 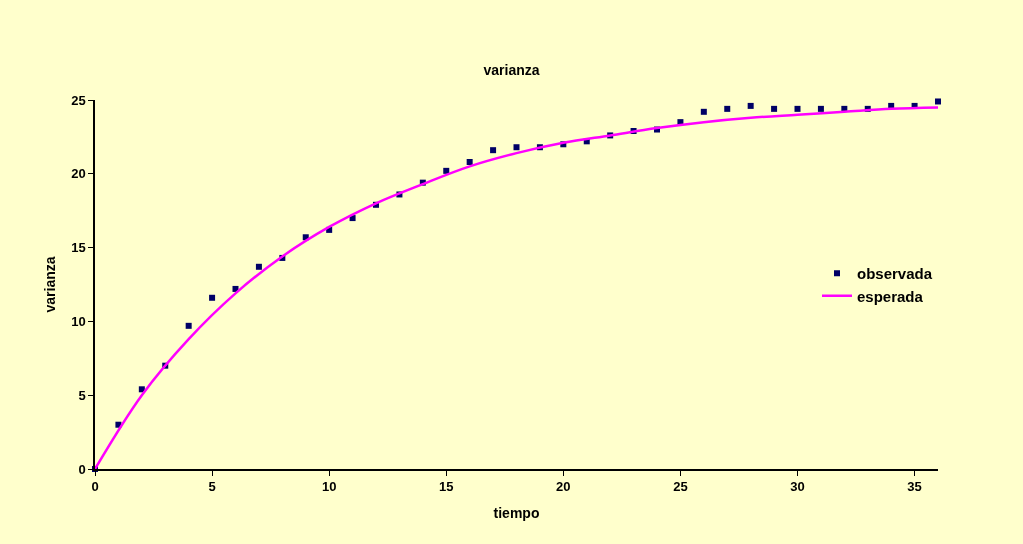 I want to click on x-tick-label: 30, so click(x=797, y=487).